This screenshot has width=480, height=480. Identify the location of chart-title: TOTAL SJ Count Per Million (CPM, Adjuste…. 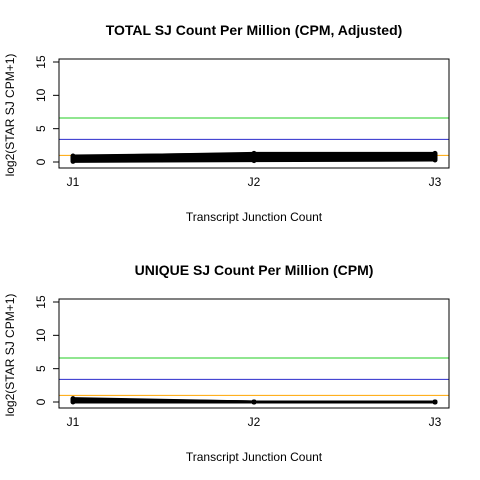
(254, 30).